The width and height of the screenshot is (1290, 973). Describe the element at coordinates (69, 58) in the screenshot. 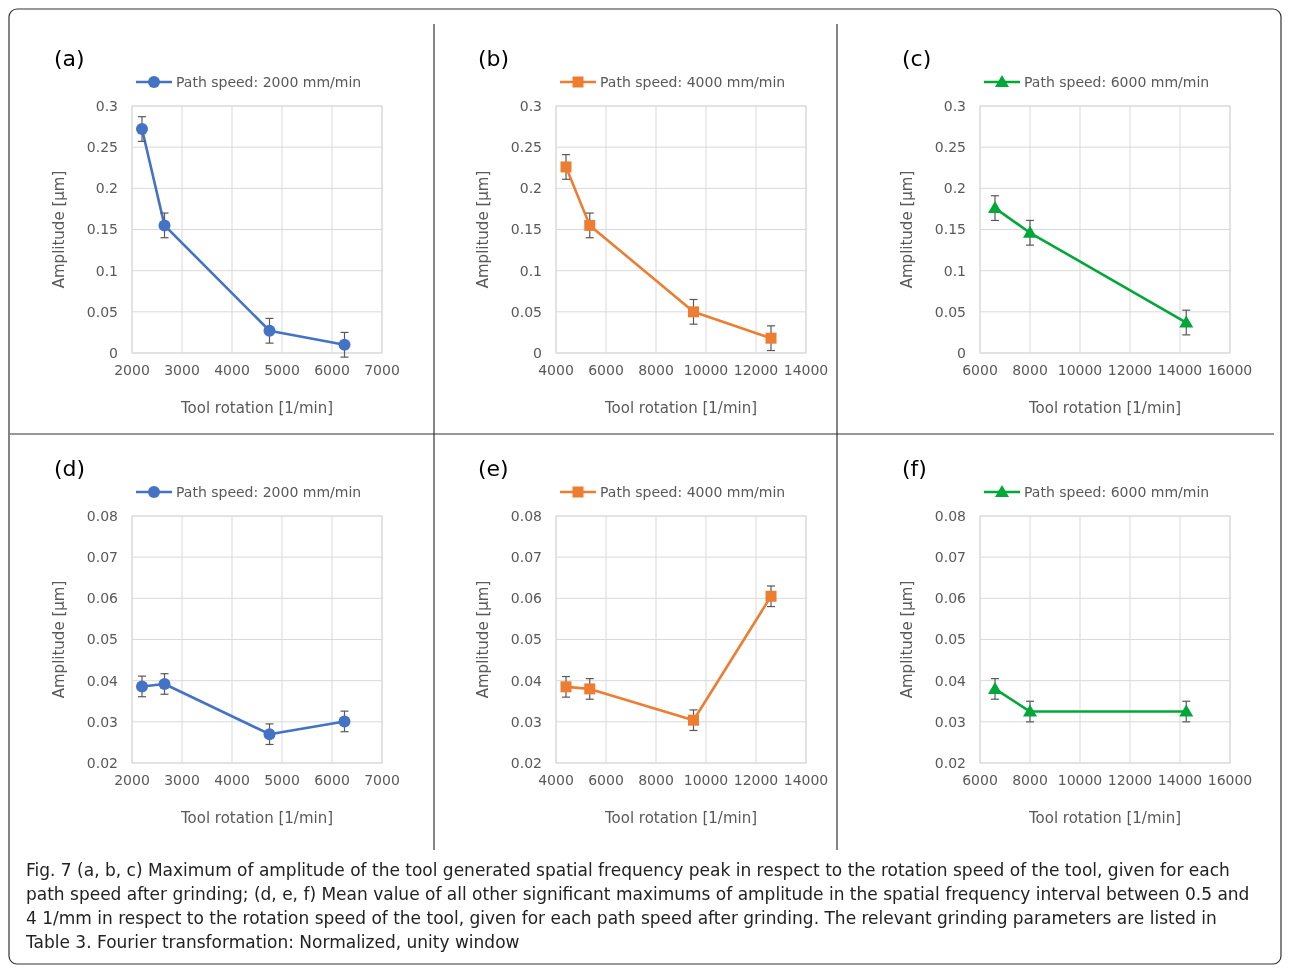

I see `chart-title: (a)` at that location.